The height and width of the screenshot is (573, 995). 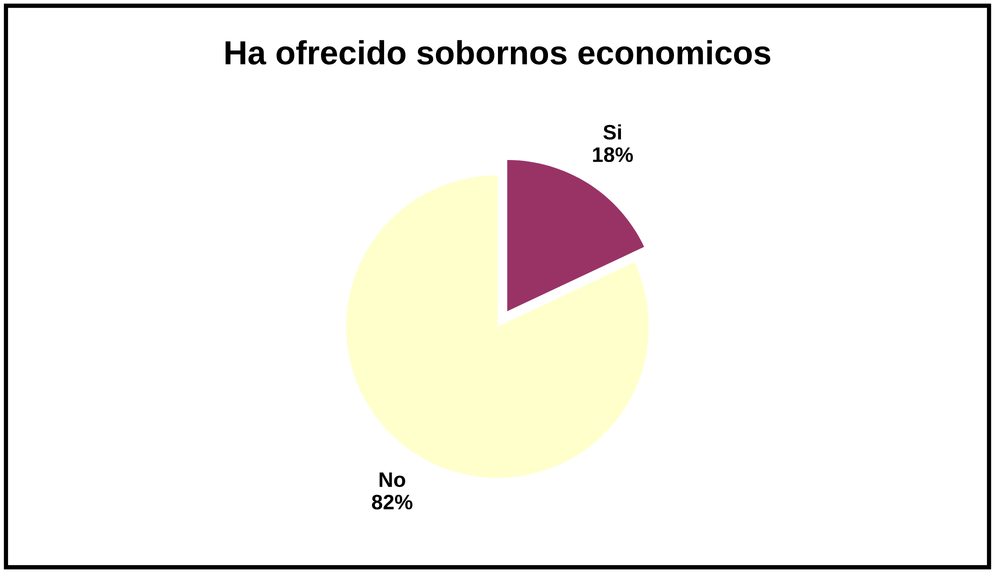 What do you see at coordinates (612, 132) in the screenshot?
I see `slice-label: Si` at bounding box center [612, 132].